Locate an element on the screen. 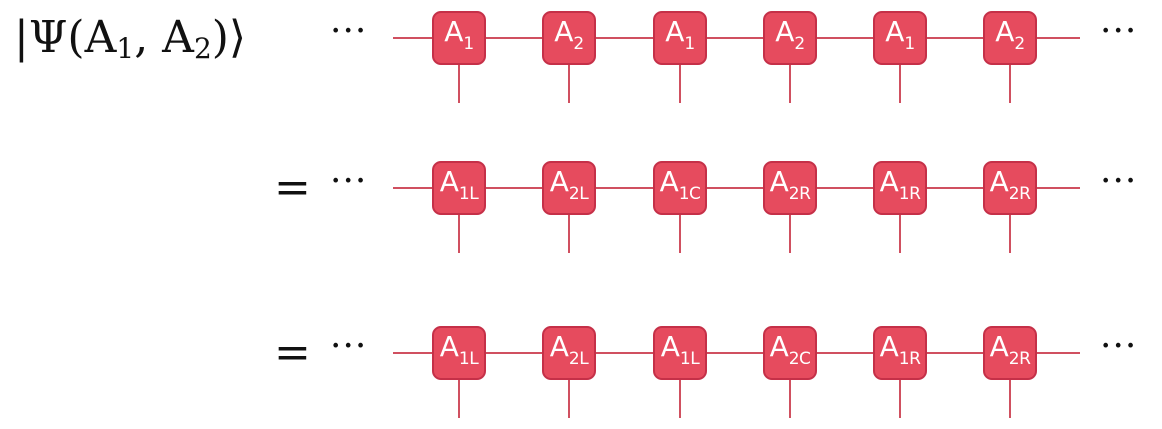  tensor-node: A2C is located at coordinates (790, 353).